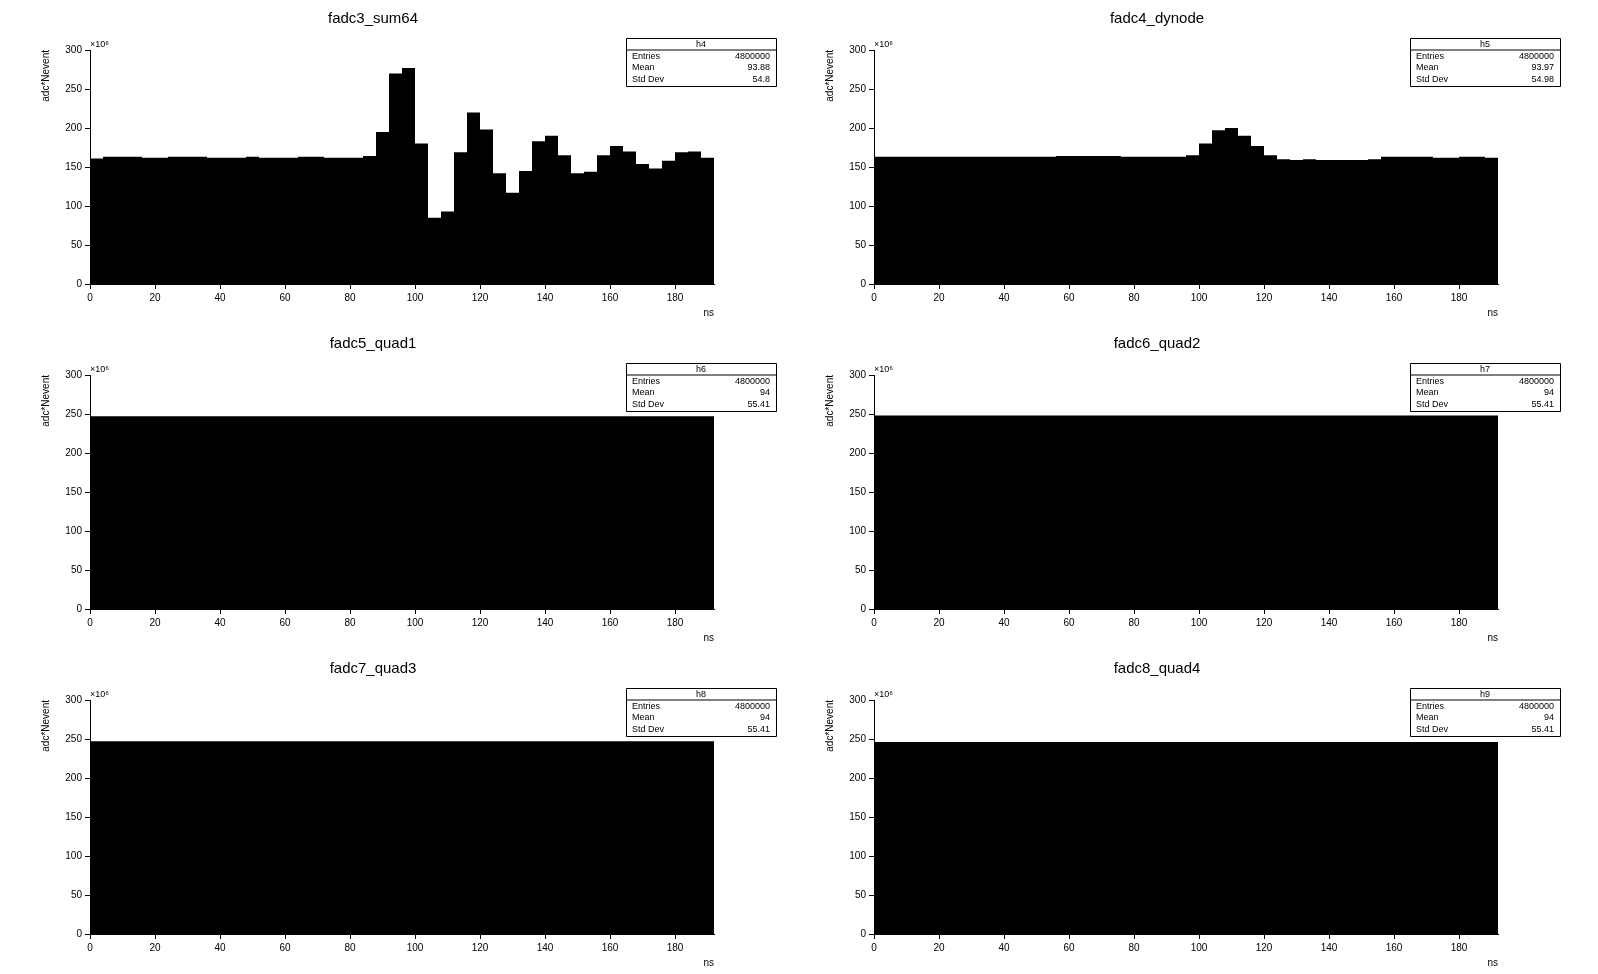 The width and height of the screenshot is (1598, 974). What do you see at coordinates (701, 44) in the screenshot?
I see `text: h4` at bounding box center [701, 44].